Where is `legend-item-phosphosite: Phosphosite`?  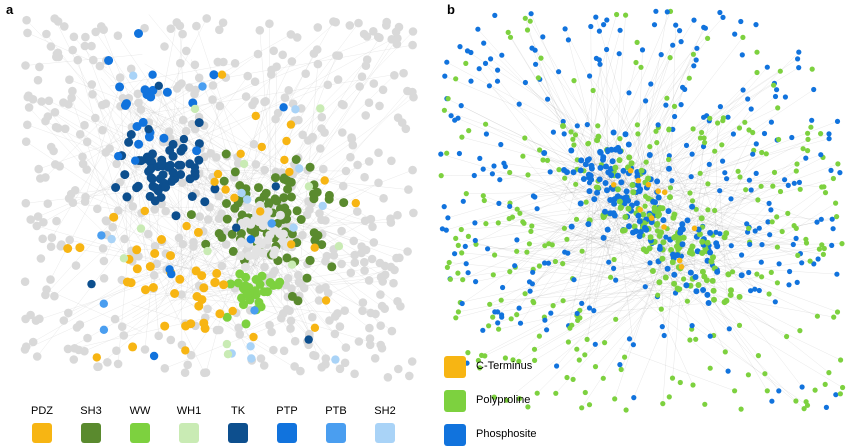
legend-item-phosphosite: Phosphosite is located at coordinates (524, 436).